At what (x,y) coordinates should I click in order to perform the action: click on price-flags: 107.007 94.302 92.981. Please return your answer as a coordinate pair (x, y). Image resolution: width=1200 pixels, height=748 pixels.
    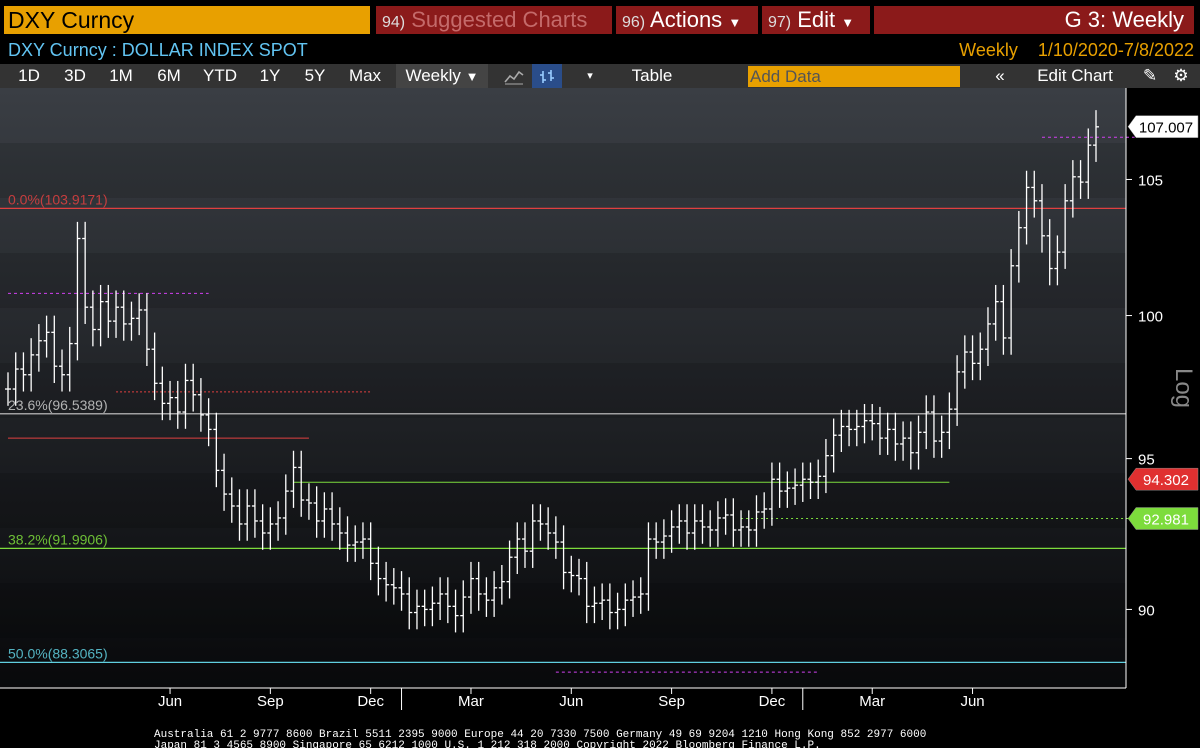
    Looking at the image, I should click on (1163, 322).